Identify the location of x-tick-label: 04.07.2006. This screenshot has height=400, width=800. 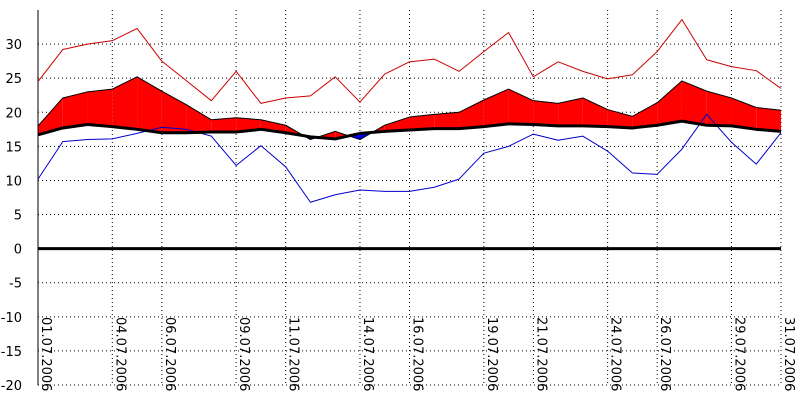
(119, 354).